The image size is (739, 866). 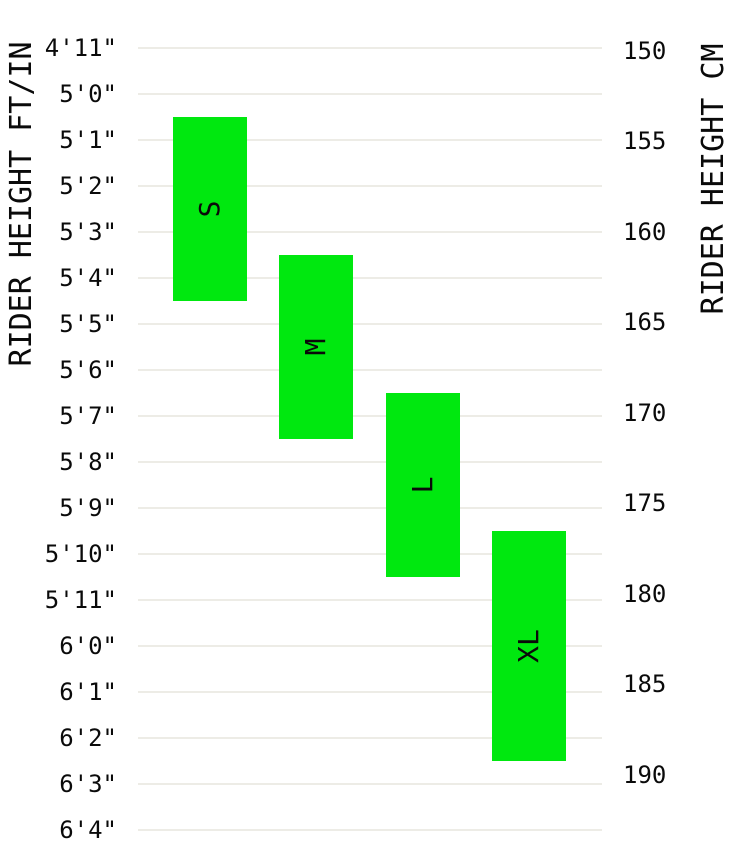 I want to click on cm-tick-label: 150, so click(x=645, y=50).